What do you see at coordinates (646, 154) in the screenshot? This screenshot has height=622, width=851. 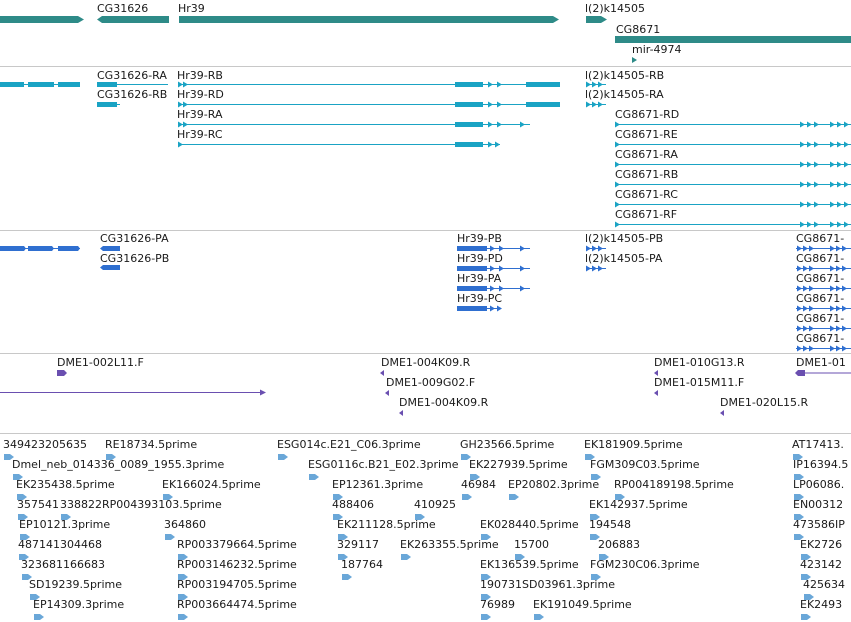 I see `transcript-label-cg8671-ra: CG8671-RA` at bounding box center [646, 154].